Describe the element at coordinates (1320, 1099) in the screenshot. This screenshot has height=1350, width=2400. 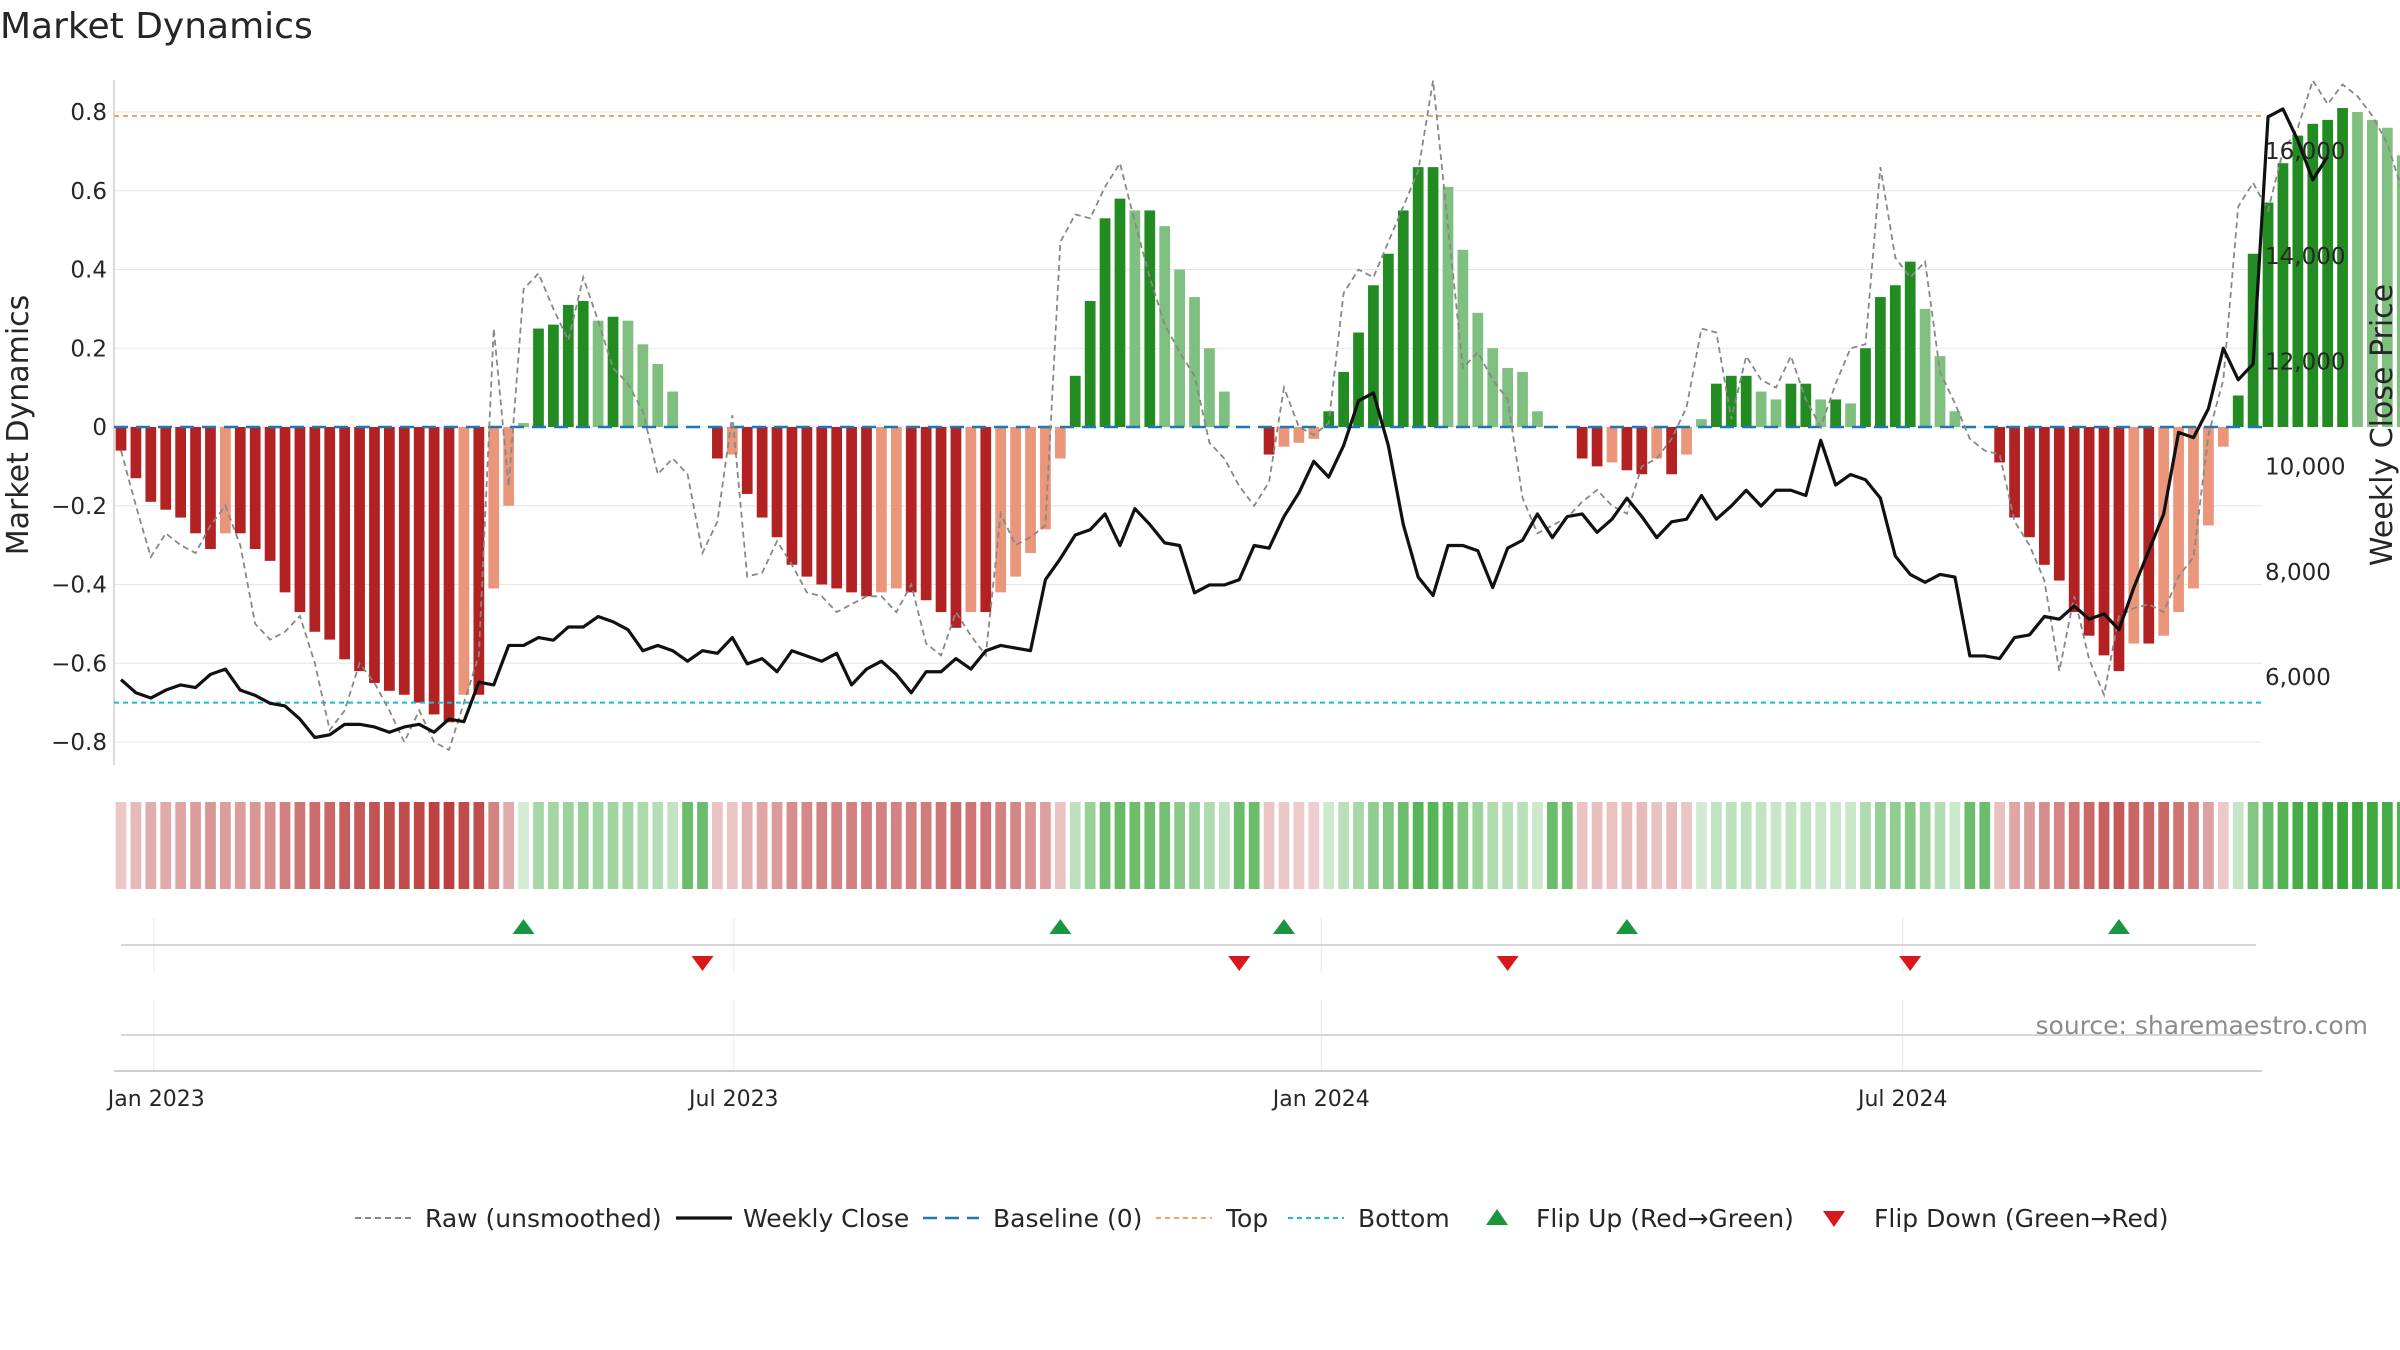
I see `date-tick-label: Jan 2024` at that location.